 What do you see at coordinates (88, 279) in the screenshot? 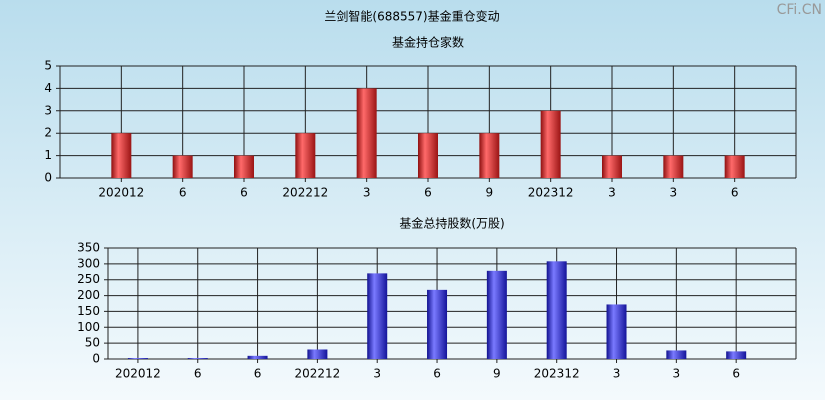
I see `y-tick-label: 250` at bounding box center [88, 279].